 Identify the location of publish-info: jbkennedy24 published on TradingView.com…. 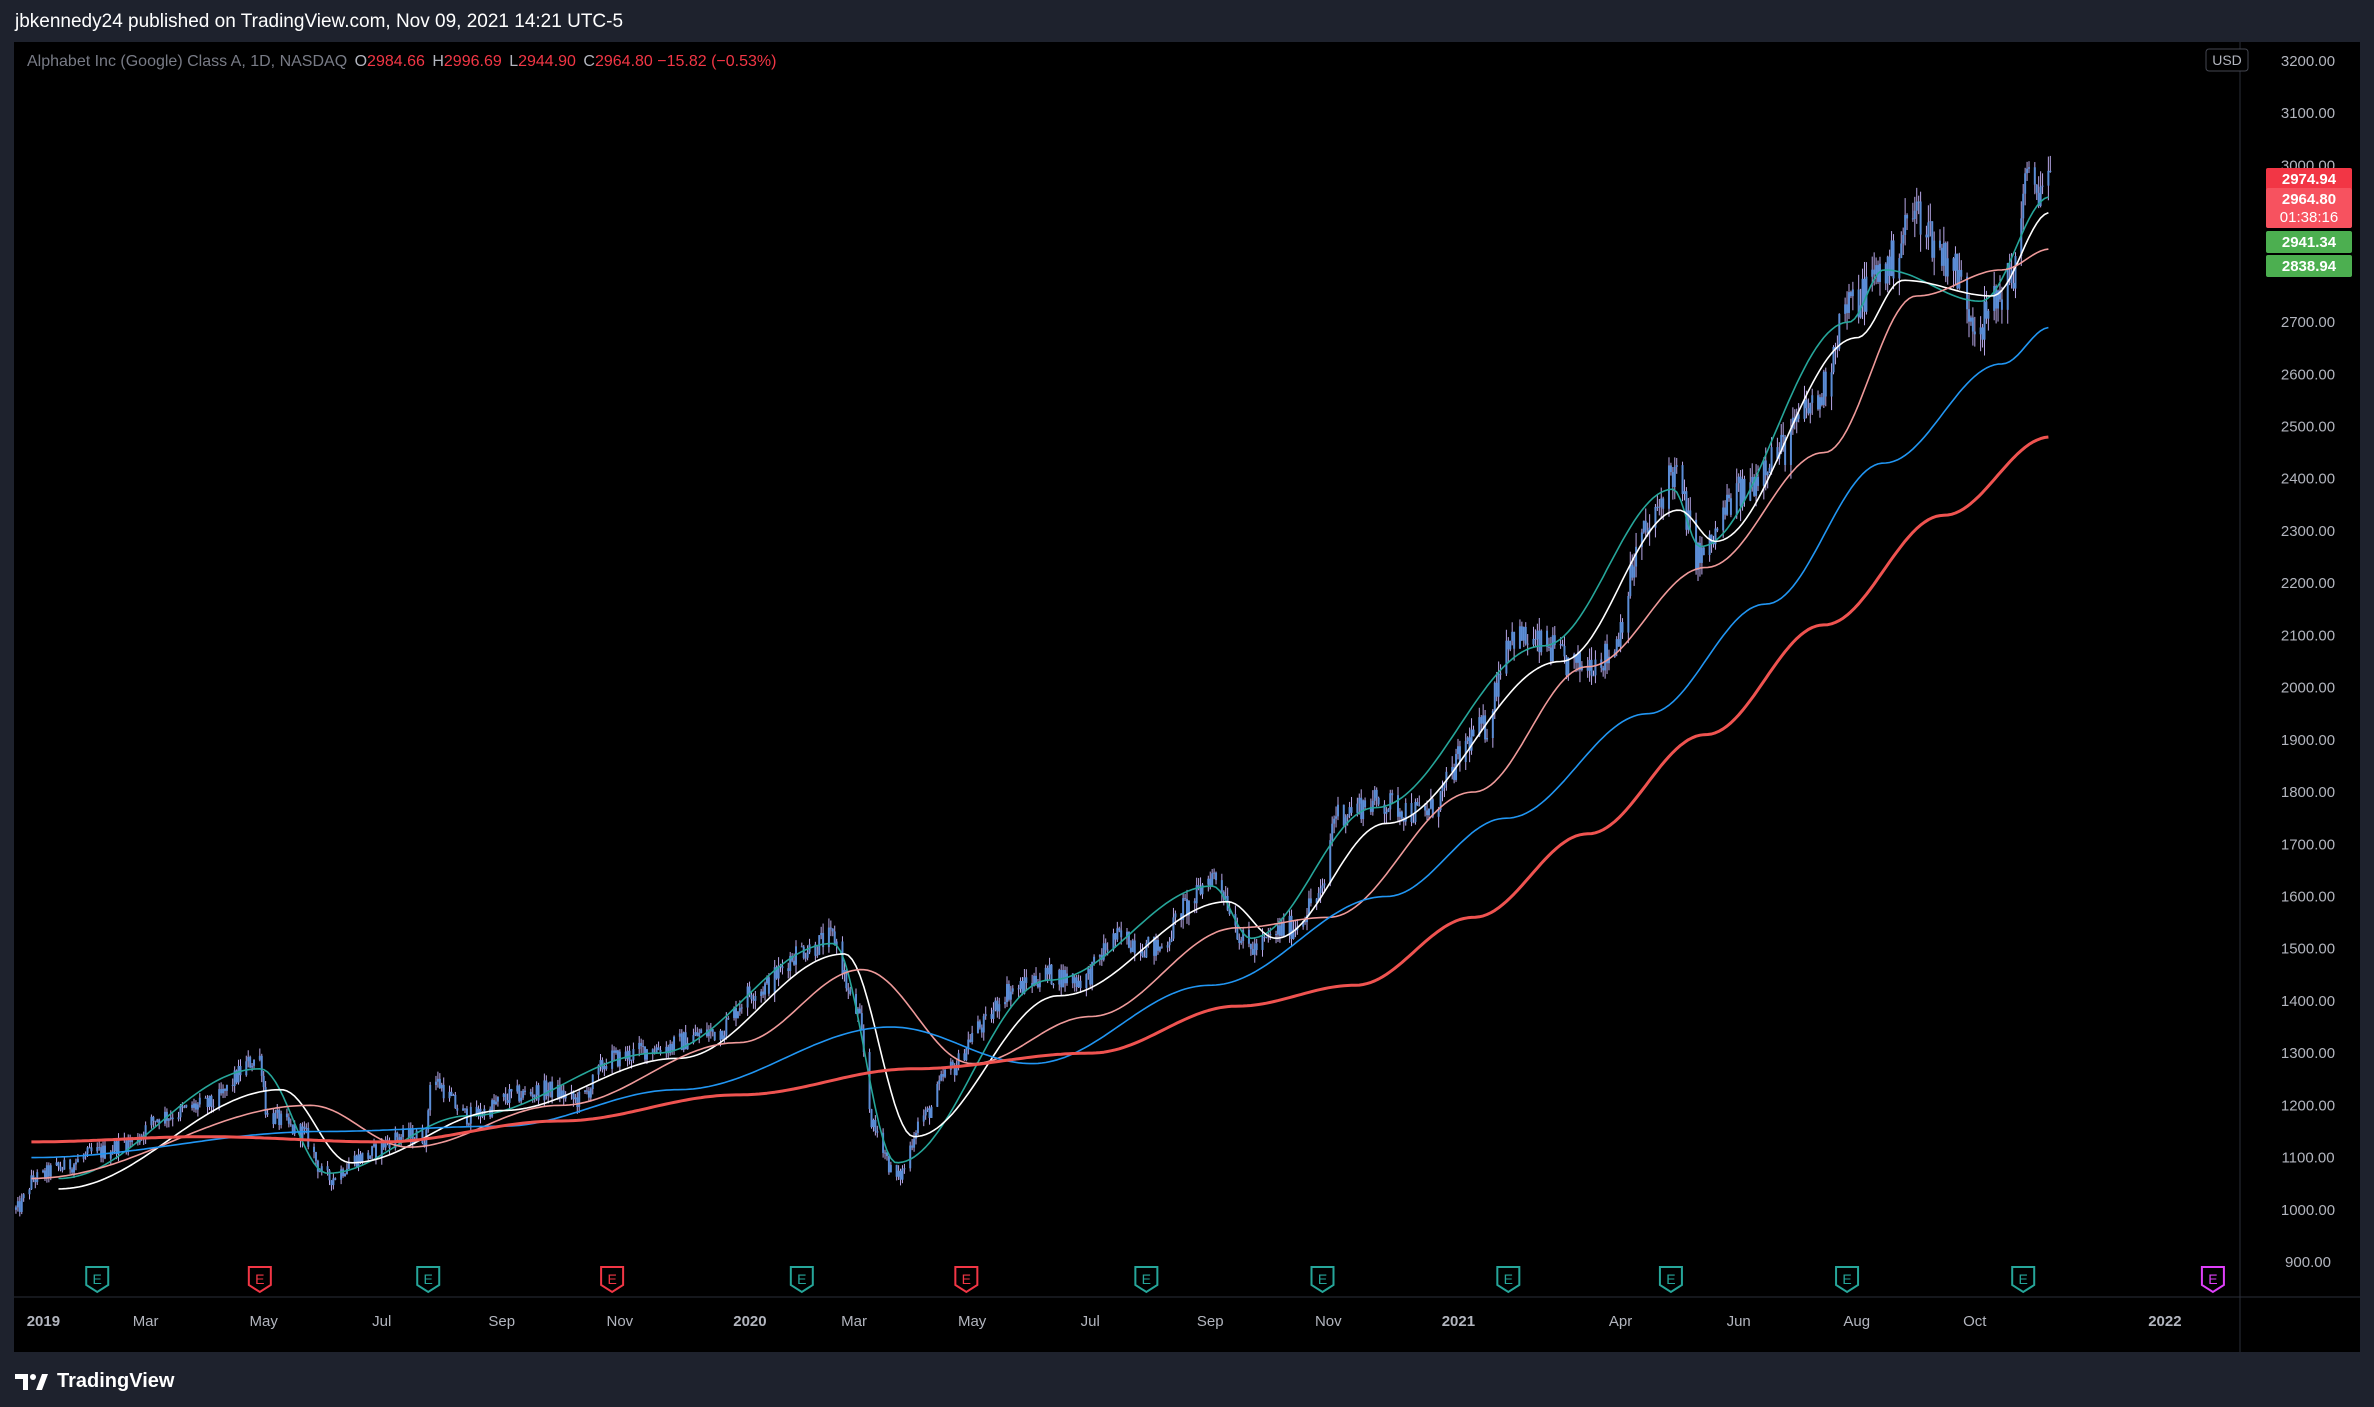
(319, 21).